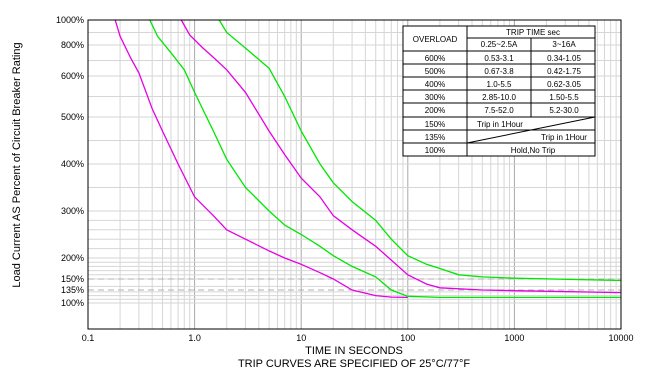  What do you see at coordinates (564, 71) in the screenshot?
I see `table-cell-large: 0.42-1.75` at bounding box center [564, 71].